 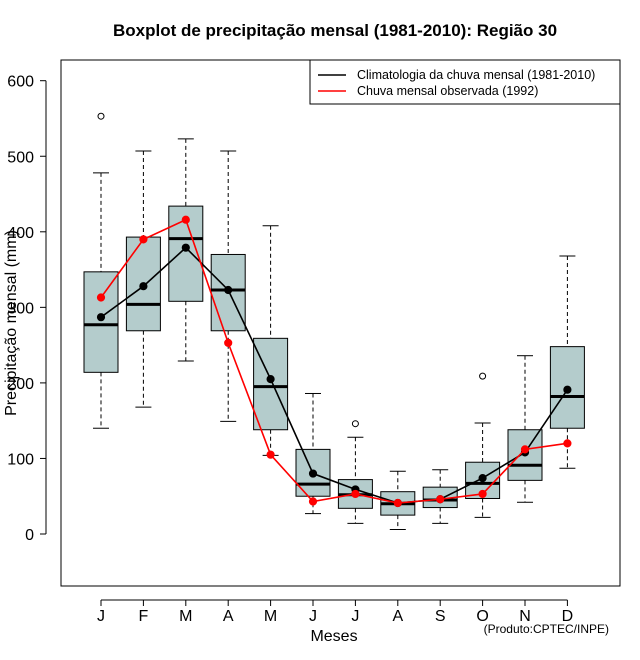 I want to click on y-tick-label: 200, so click(x=20, y=384).